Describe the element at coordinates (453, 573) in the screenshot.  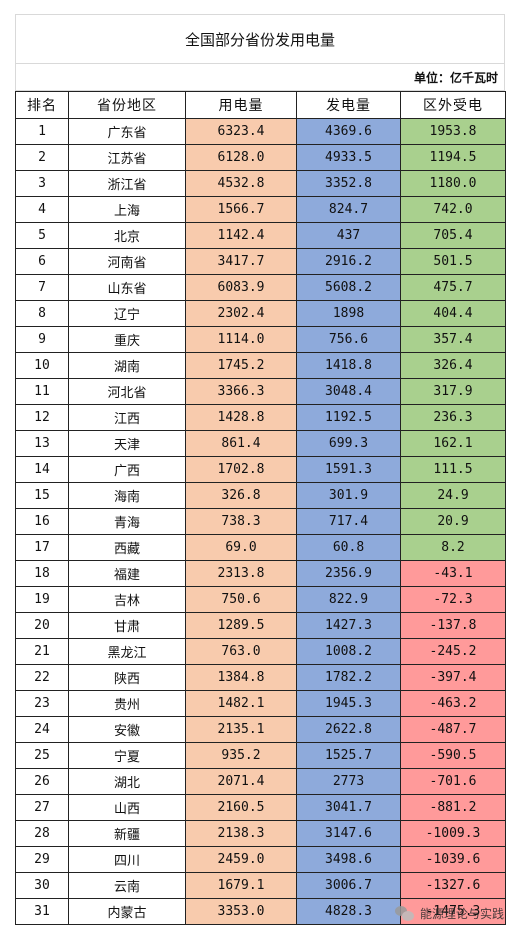
I see `cell-external-supply: -43.1` at that location.